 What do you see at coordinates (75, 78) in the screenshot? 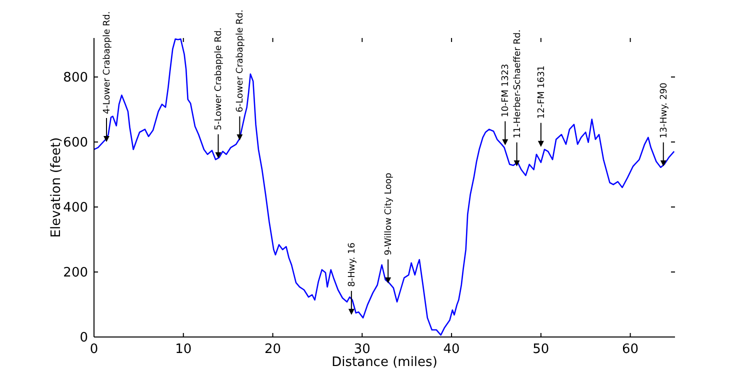
I see `y-tick-label: 800` at bounding box center [75, 78].